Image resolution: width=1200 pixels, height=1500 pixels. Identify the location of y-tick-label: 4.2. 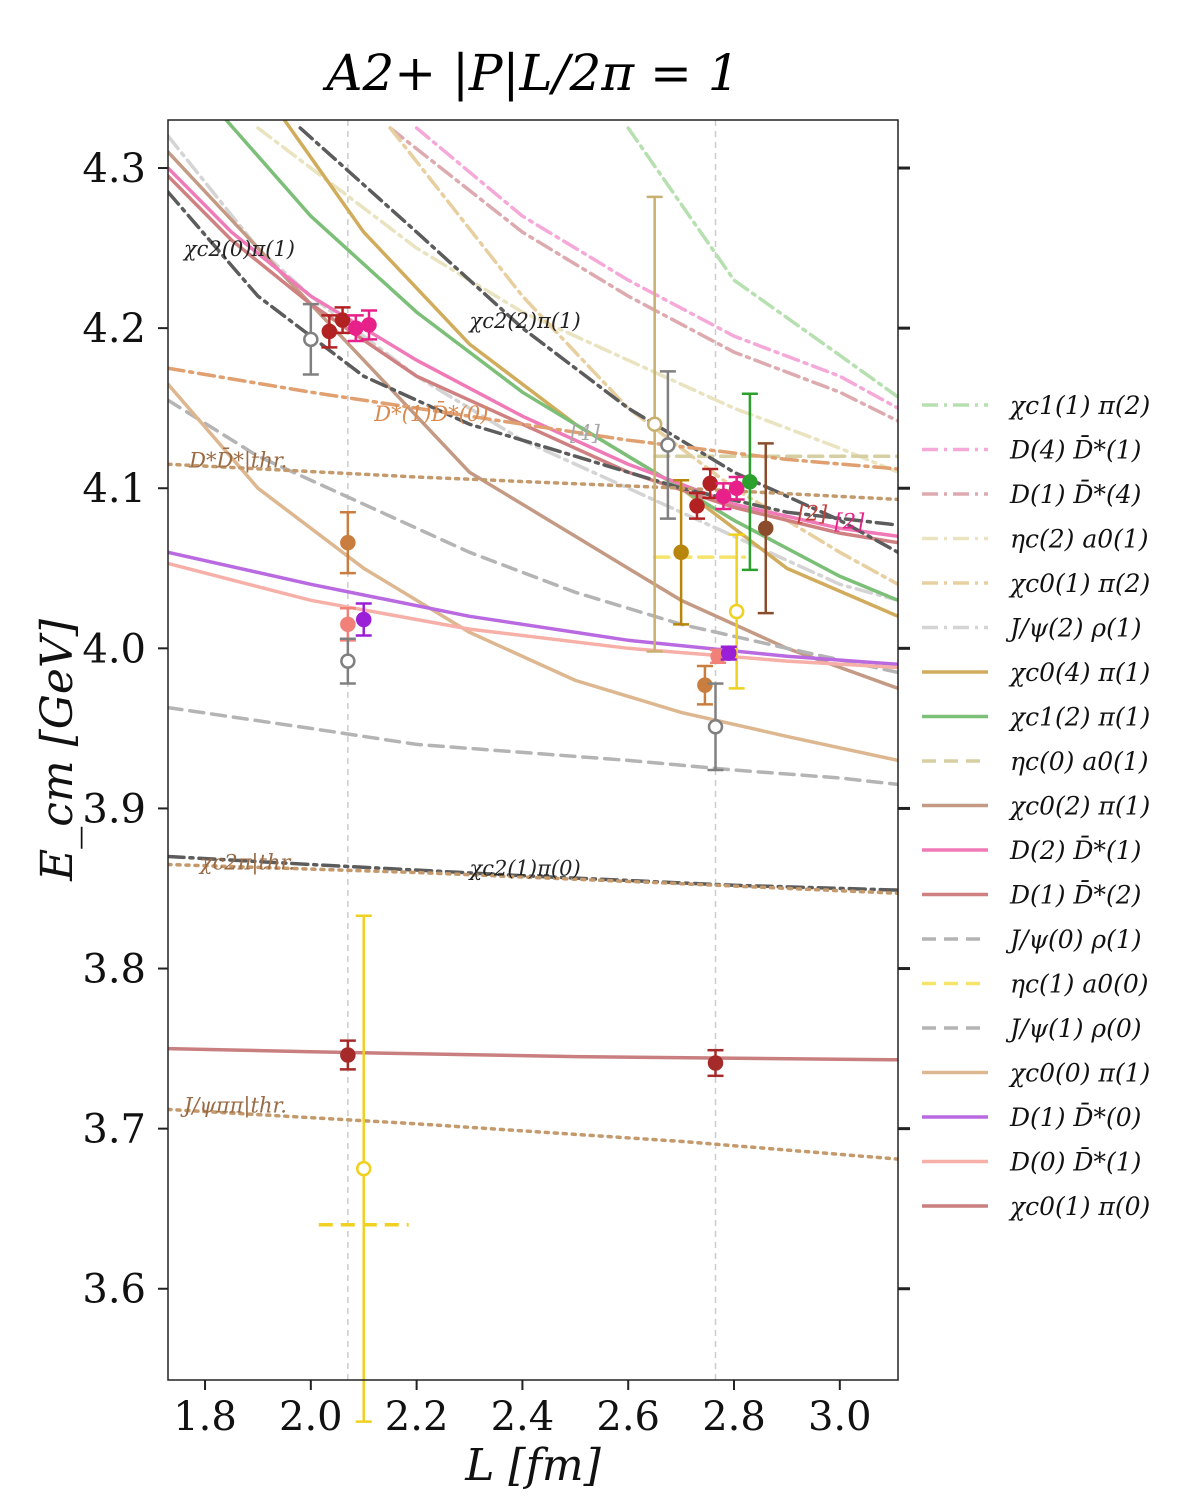
(114, 329).